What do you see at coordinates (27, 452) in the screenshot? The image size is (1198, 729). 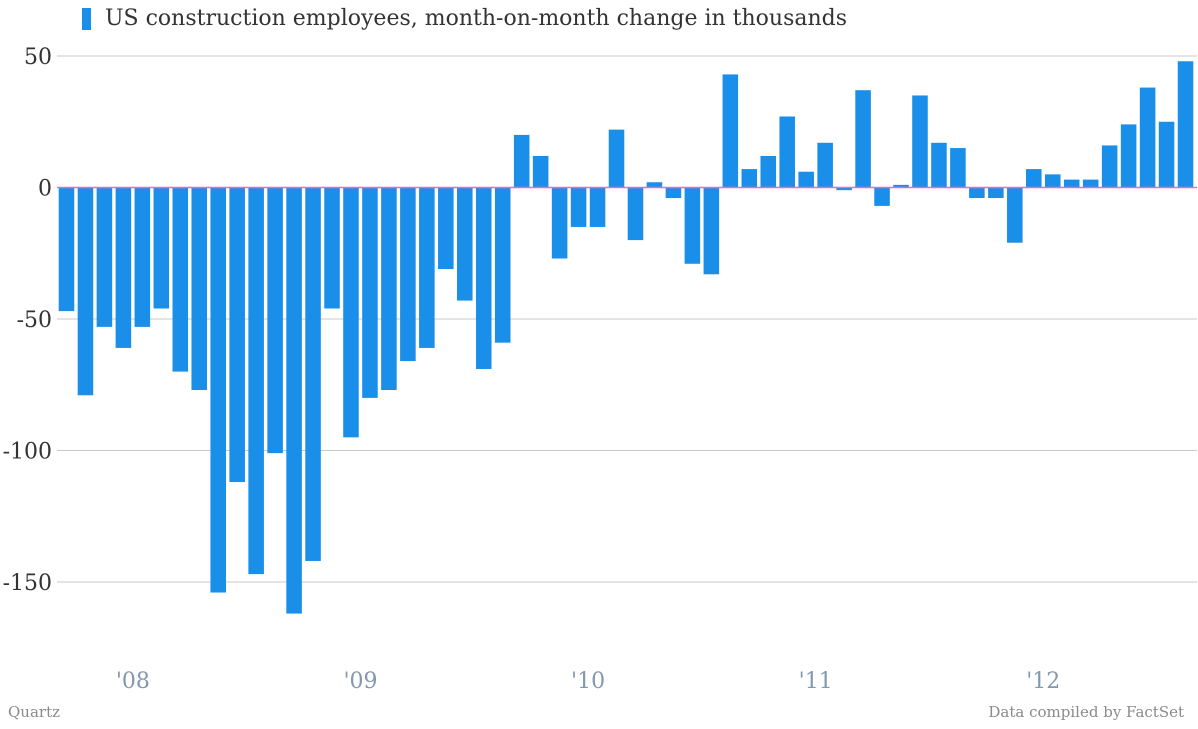 I see `y-tick-label: -100` at bounding box center [27, 452].